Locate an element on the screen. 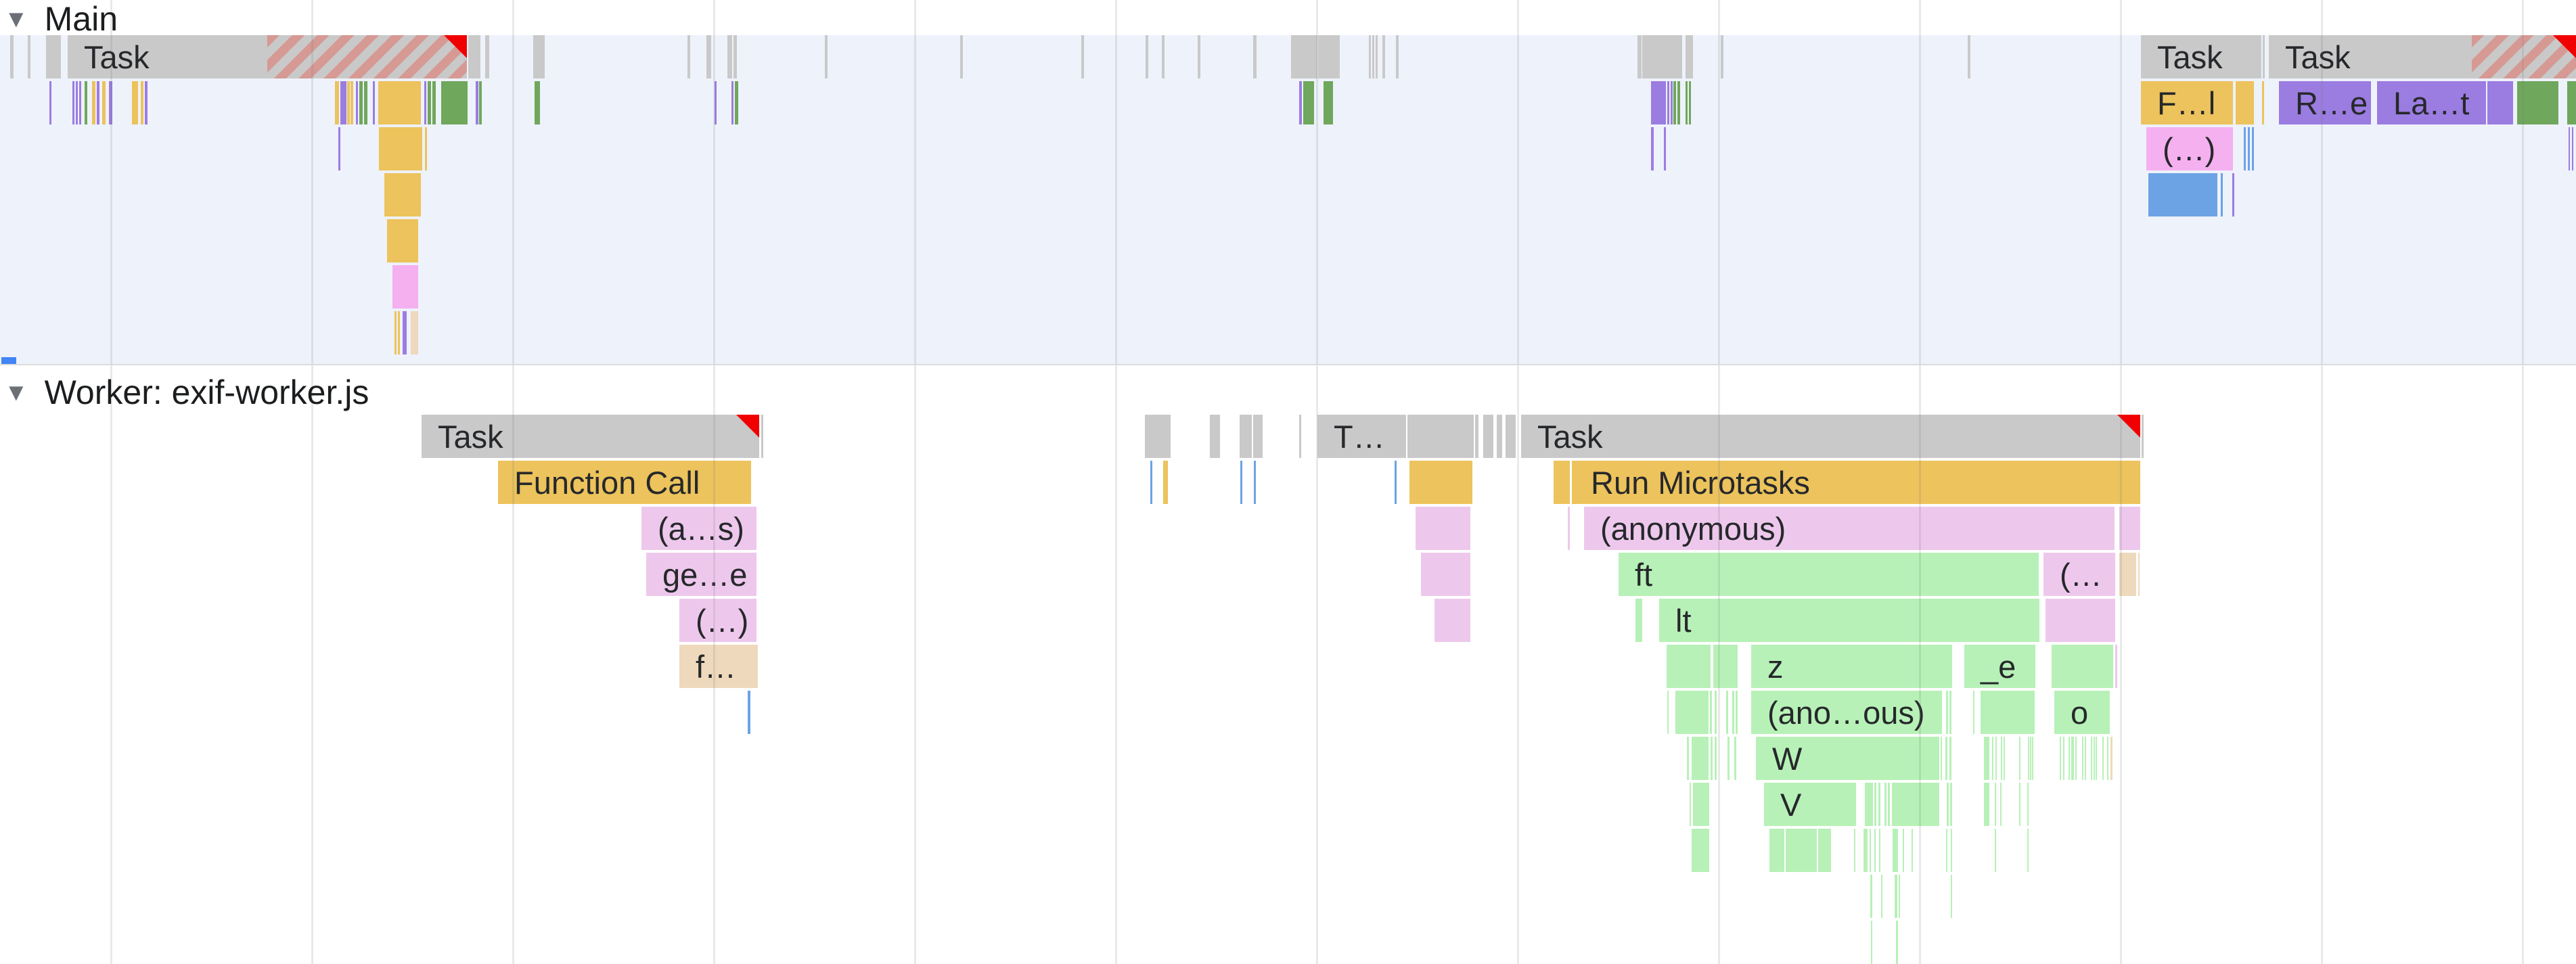 The width and height of the screenshot is (2576, 964). flame-bar-la-t: La…t is located at coordinates (2431, 103).